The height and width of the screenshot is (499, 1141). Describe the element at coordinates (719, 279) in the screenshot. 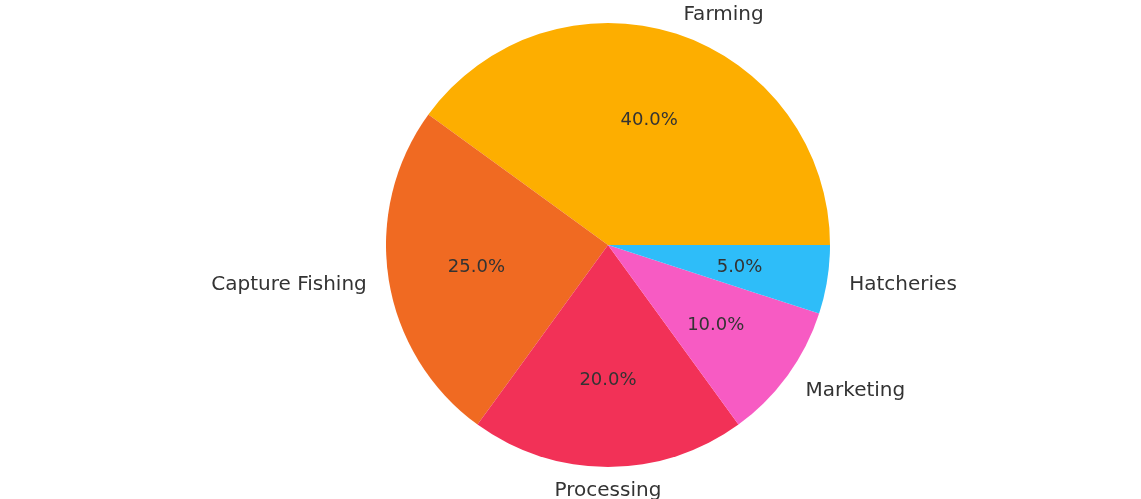

I see `pie-slice` at that location.